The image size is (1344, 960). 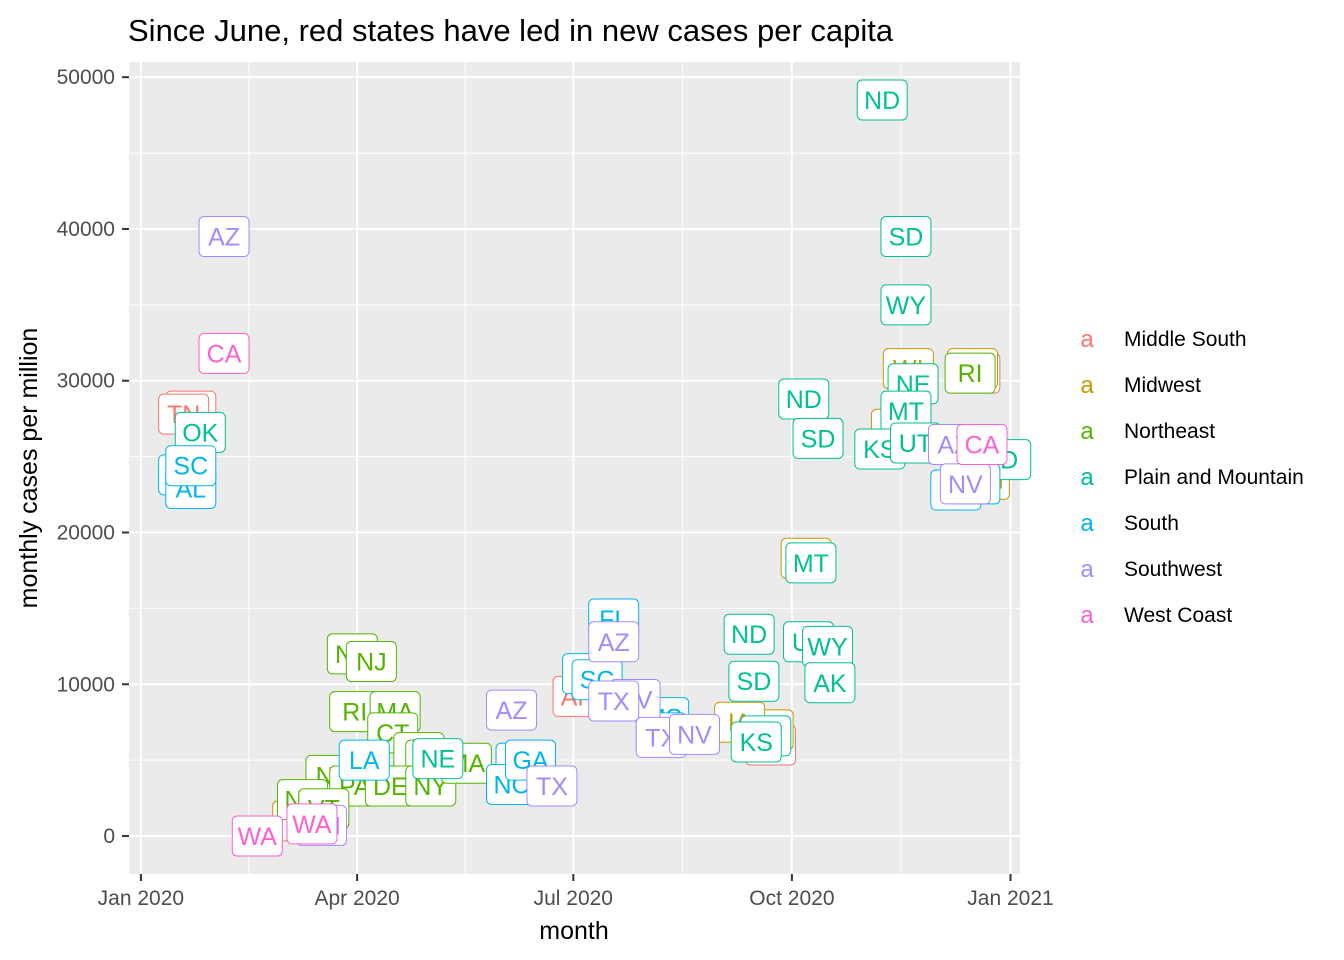 What do you see at coordinates (1151, 523) in the screenshot?
I see `legend-label: South` at bounding box center [1151, 523].